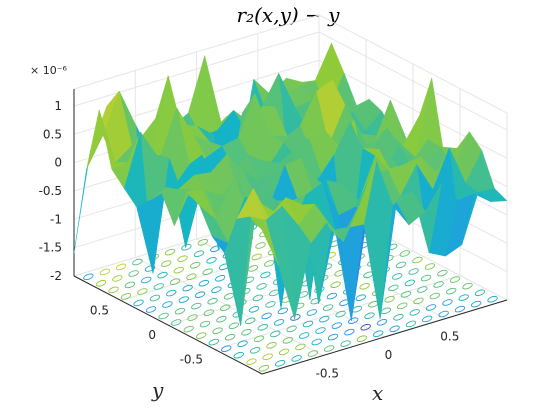 Image resolution: width=560 pixels, height=420 pixels. I want to click on z-exponent-label: × 10⁻⁶, so click(49, 70).